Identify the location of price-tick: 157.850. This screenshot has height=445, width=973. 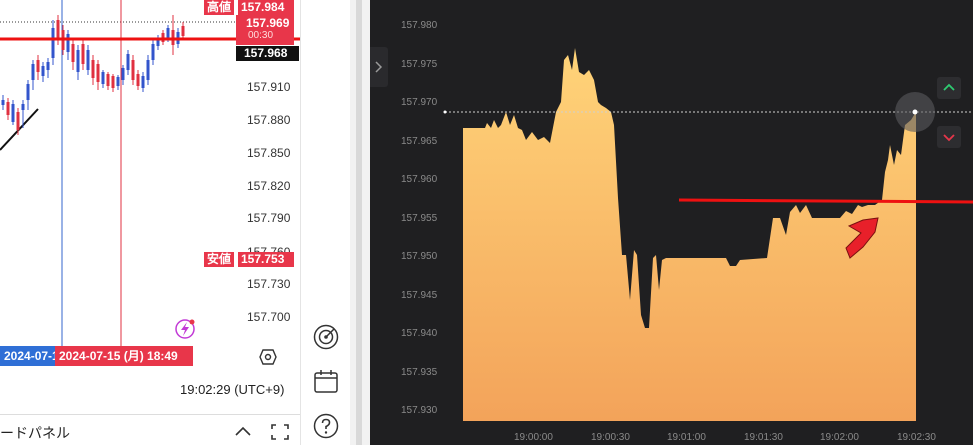
(269, 153).